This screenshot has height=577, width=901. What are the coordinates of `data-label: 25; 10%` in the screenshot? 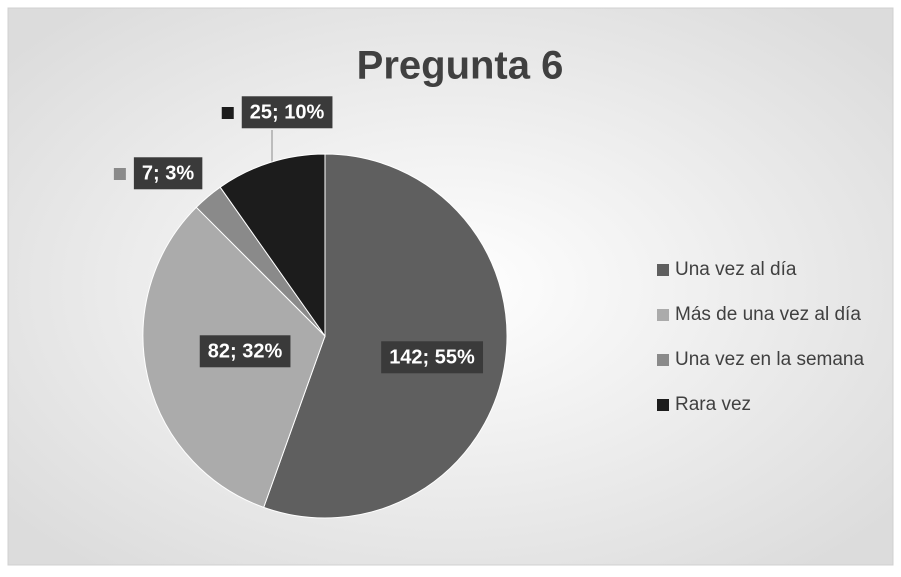 It's located at (277, 112).